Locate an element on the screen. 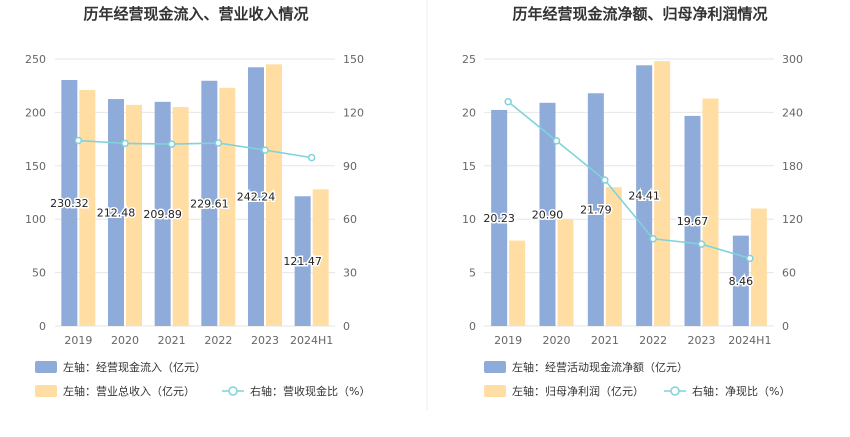 This screenshot has width=850, height=437. bar-0-s0-2022 is located at coordinates (209, 203).